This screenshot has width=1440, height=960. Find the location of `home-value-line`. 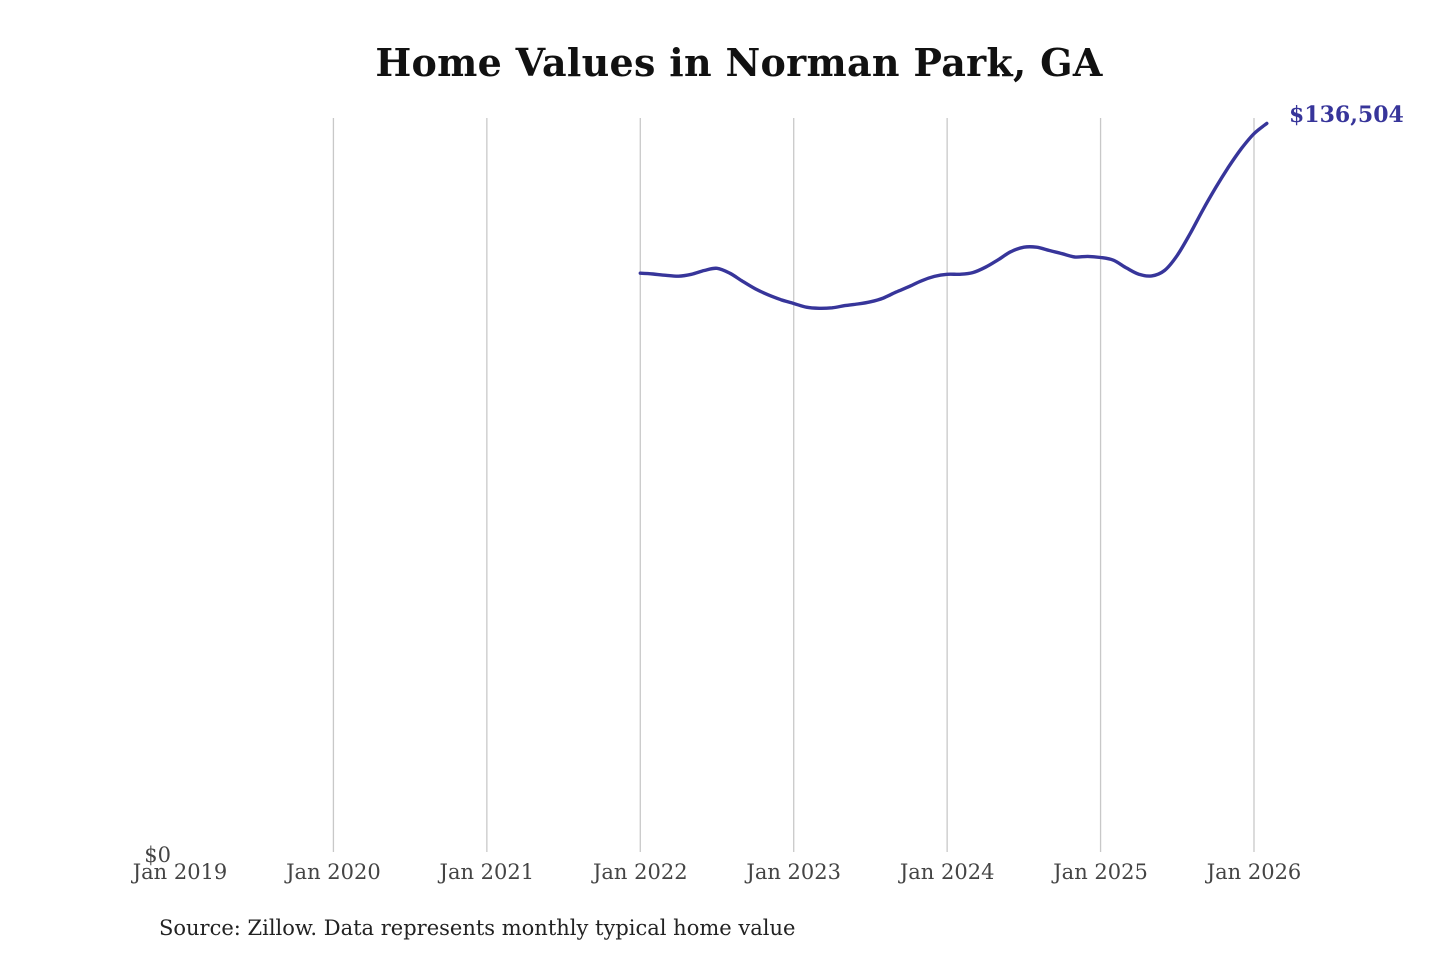

home-value-line is located at coordinates (953, 216).